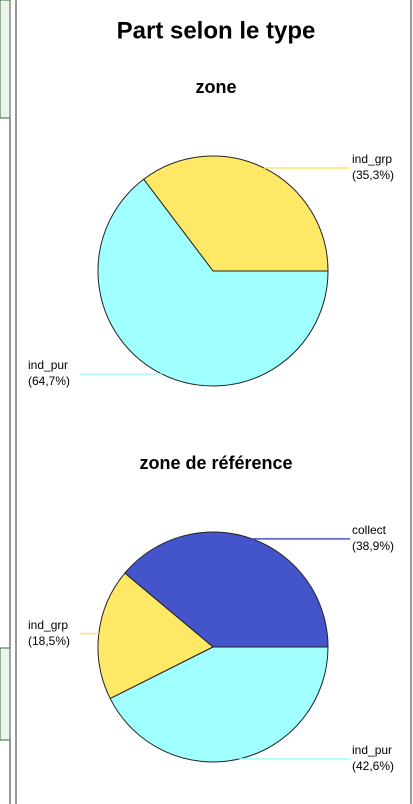 This screenshot has height=804, width=413. Describe the element at coordinates (373, 546) in the screenshot. I see `slice-value-label: (38,9%)` at that location.